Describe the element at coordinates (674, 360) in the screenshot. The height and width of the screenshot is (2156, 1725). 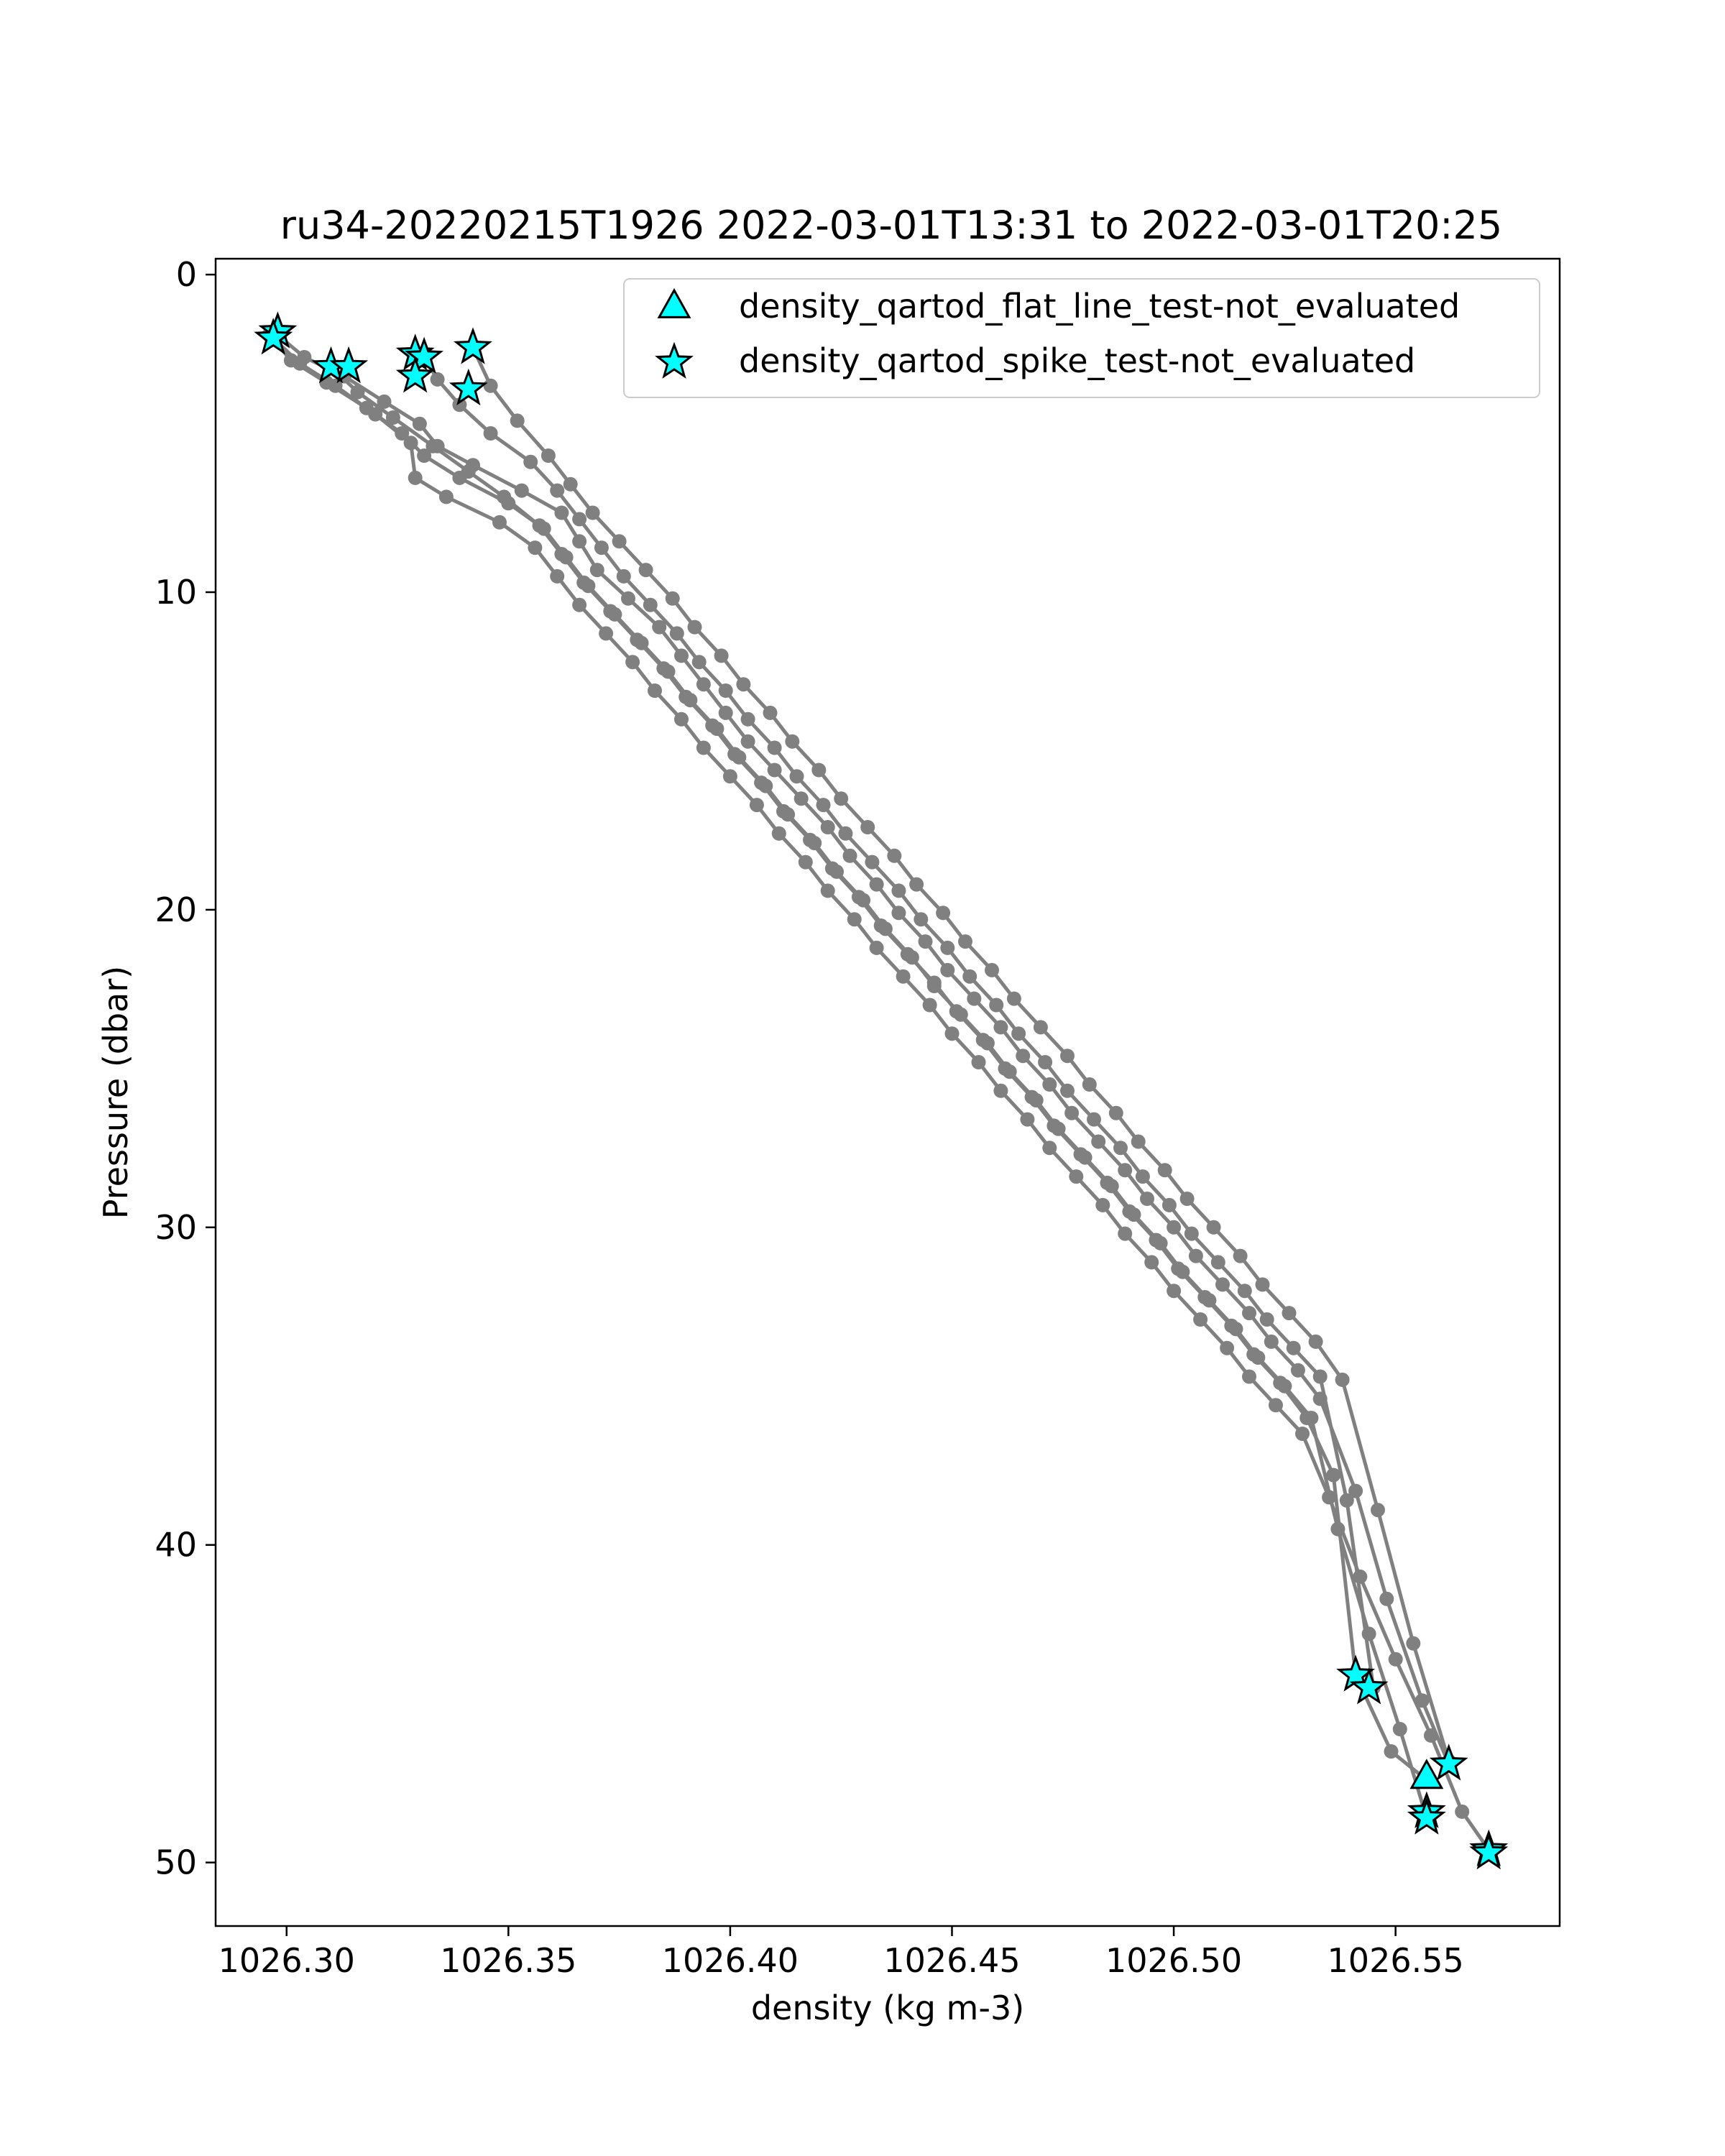
I see `legend-star-icon` at that location.